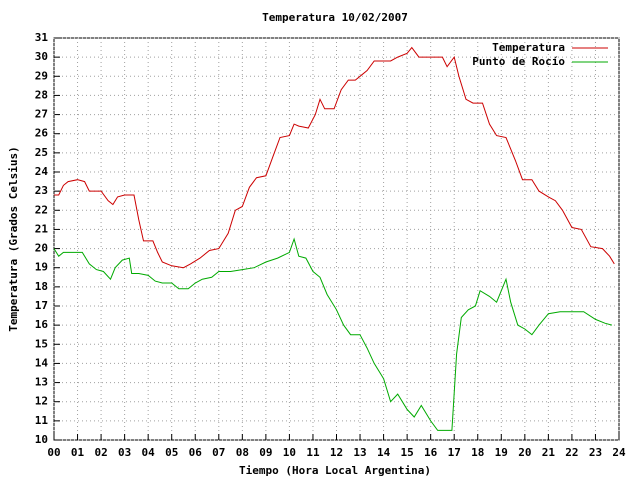 The image size is (640, 480). Describe the element at coordinates (41, 382) in the screenshot. I see `y-tick-label: 13` at that location.